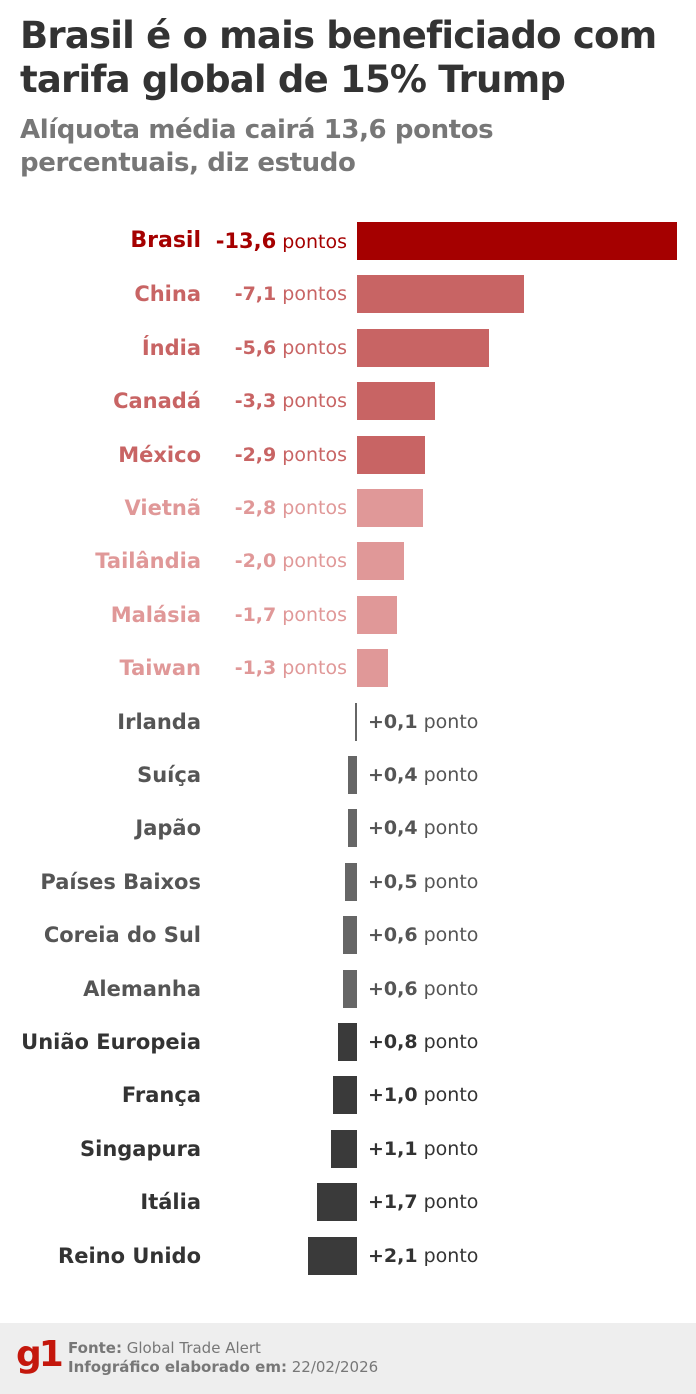 The image size is (696, 1394). What do you see at coordinates (255, 294) in the screenshot?
I see `data-value: -7,1` at bounding box center [255, 294].